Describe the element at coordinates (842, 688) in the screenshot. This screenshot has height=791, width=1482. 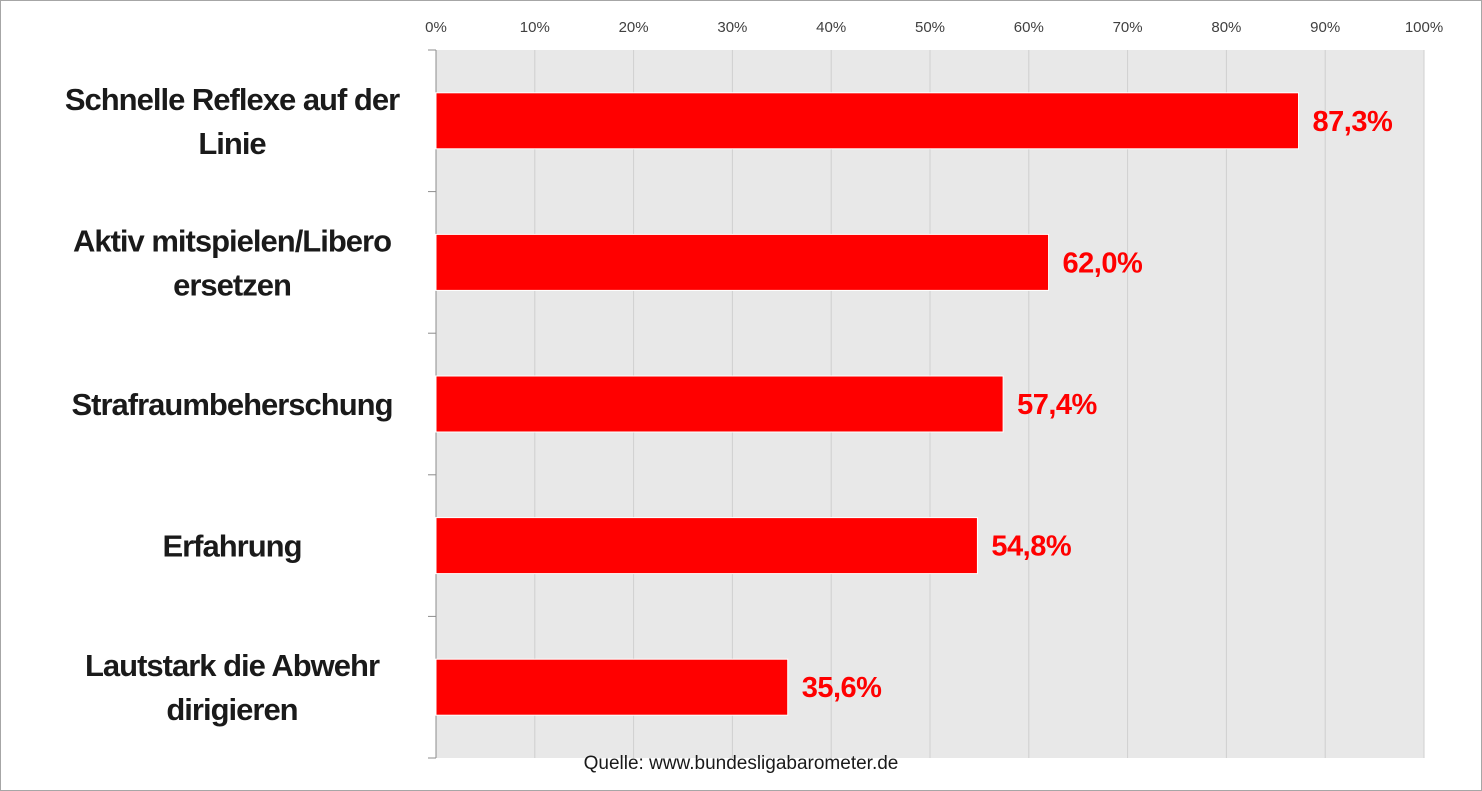
I see `data-label: 35,6%` at that location.